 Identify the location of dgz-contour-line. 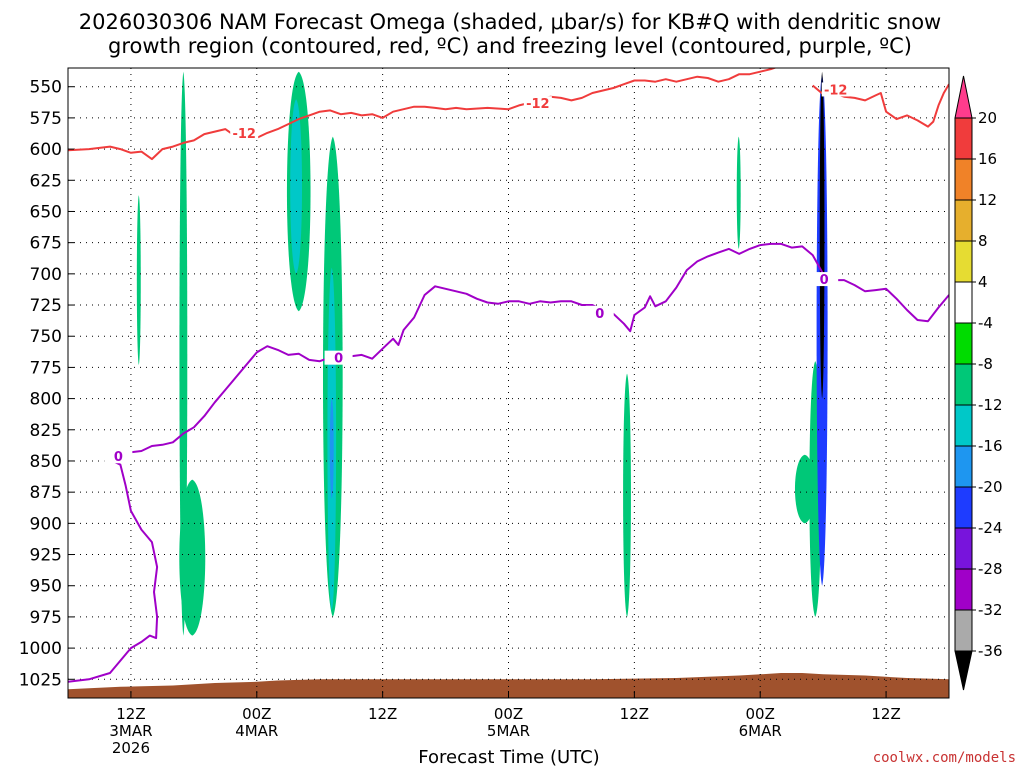
(423, 114).